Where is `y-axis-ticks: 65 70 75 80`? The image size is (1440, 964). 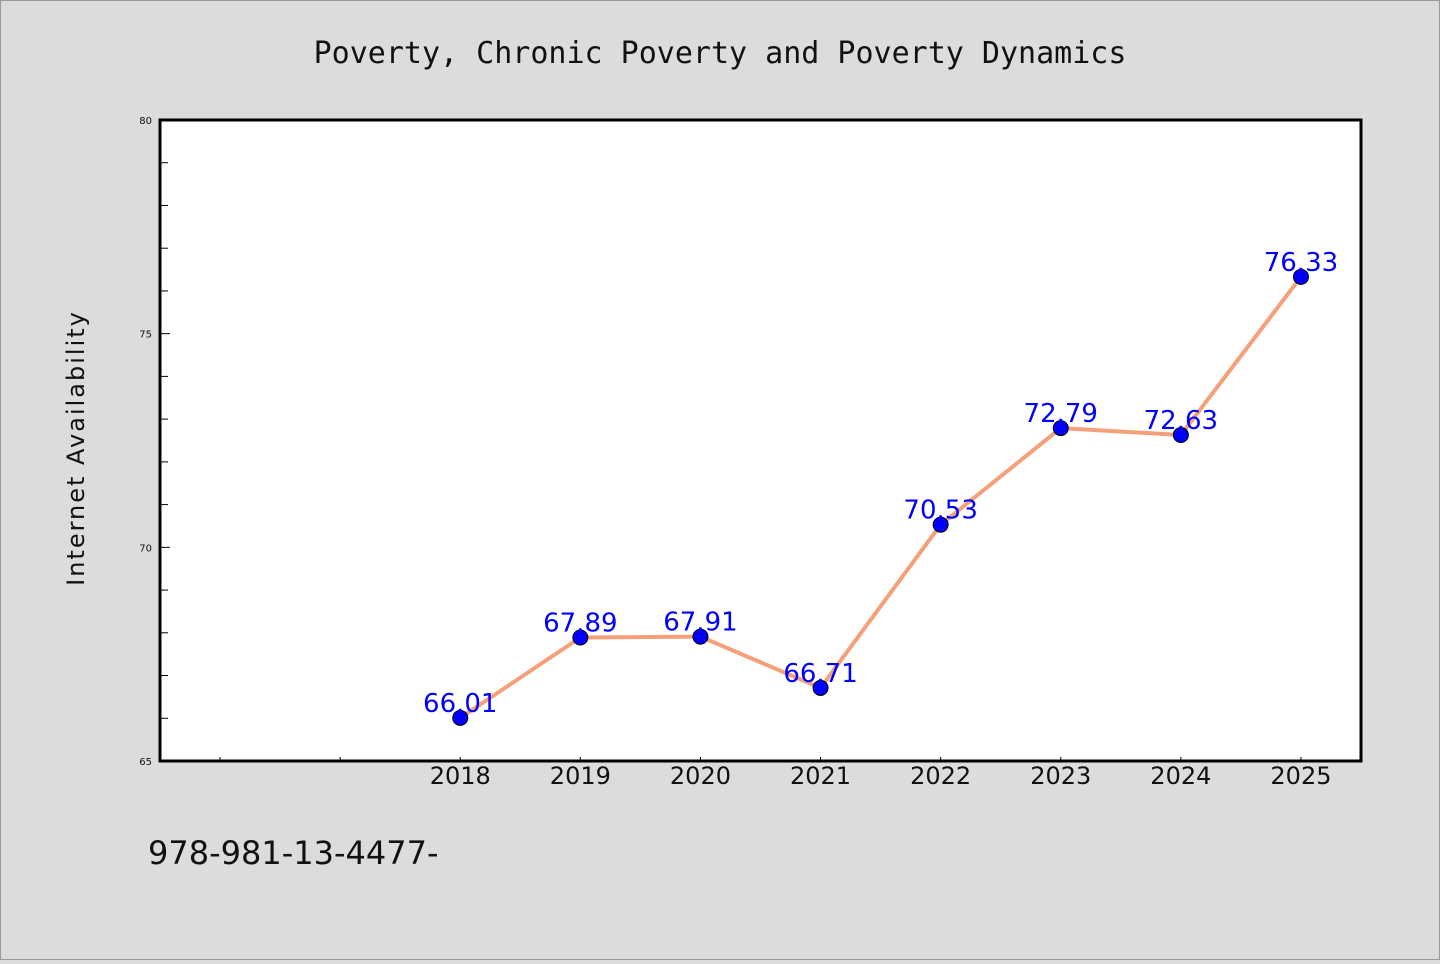 y-axis-ticks: 65 70 75 80 is located at coordinates (154, 442).